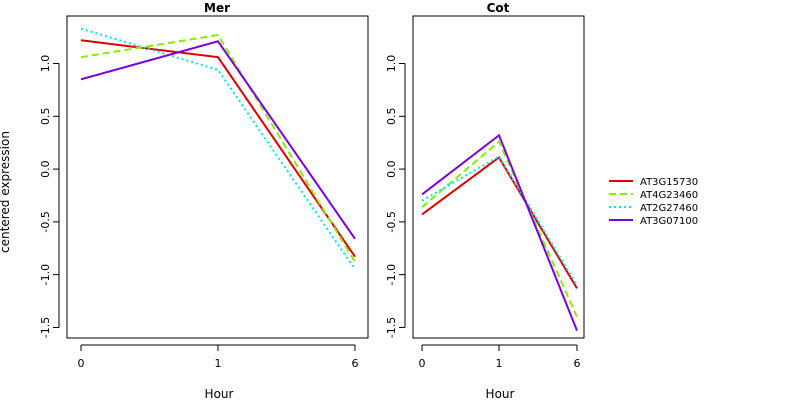  What do you see at coordinates (669, 208) in the screenshot?
I see `legend-label: AT2G27460` at bounding box center [669, 208].